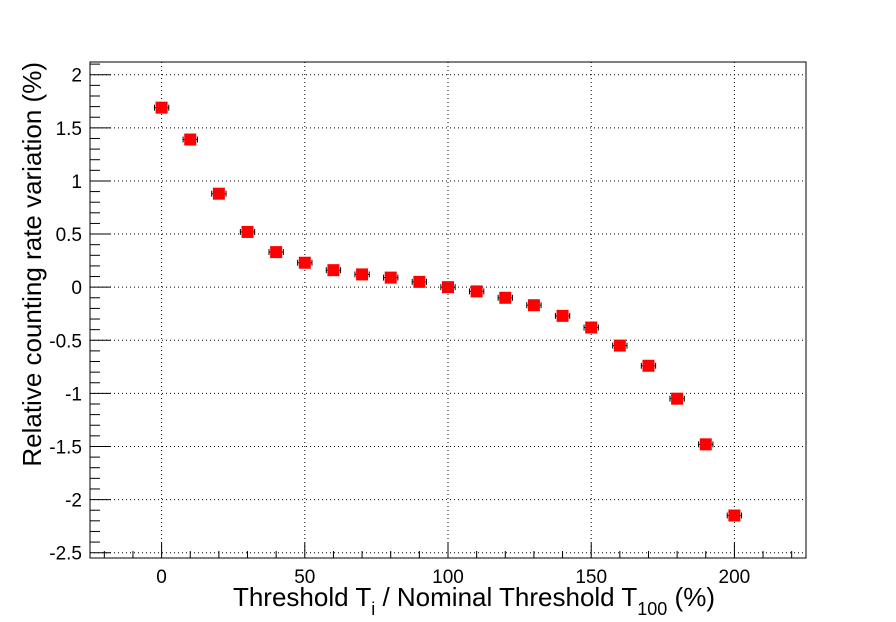  I want to click on y-tick-label: -2, so click(73, 501).